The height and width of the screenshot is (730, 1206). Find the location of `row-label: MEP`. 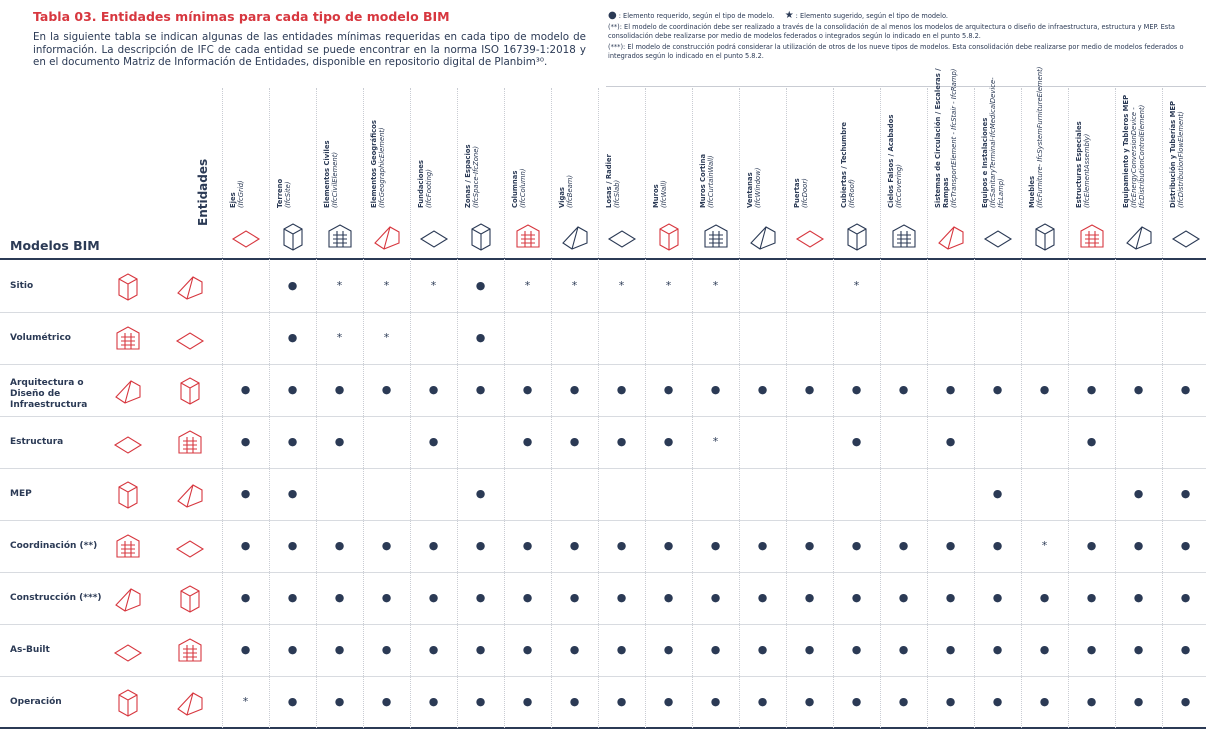

row-label: MEP is located at coordinates (21, 493).